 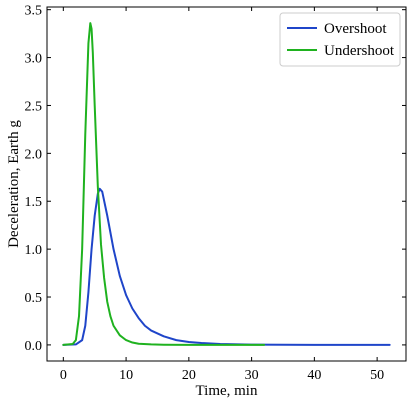 I want to click on y-axis-label: Deceleration, Earth g, so click(x=14, y=184).